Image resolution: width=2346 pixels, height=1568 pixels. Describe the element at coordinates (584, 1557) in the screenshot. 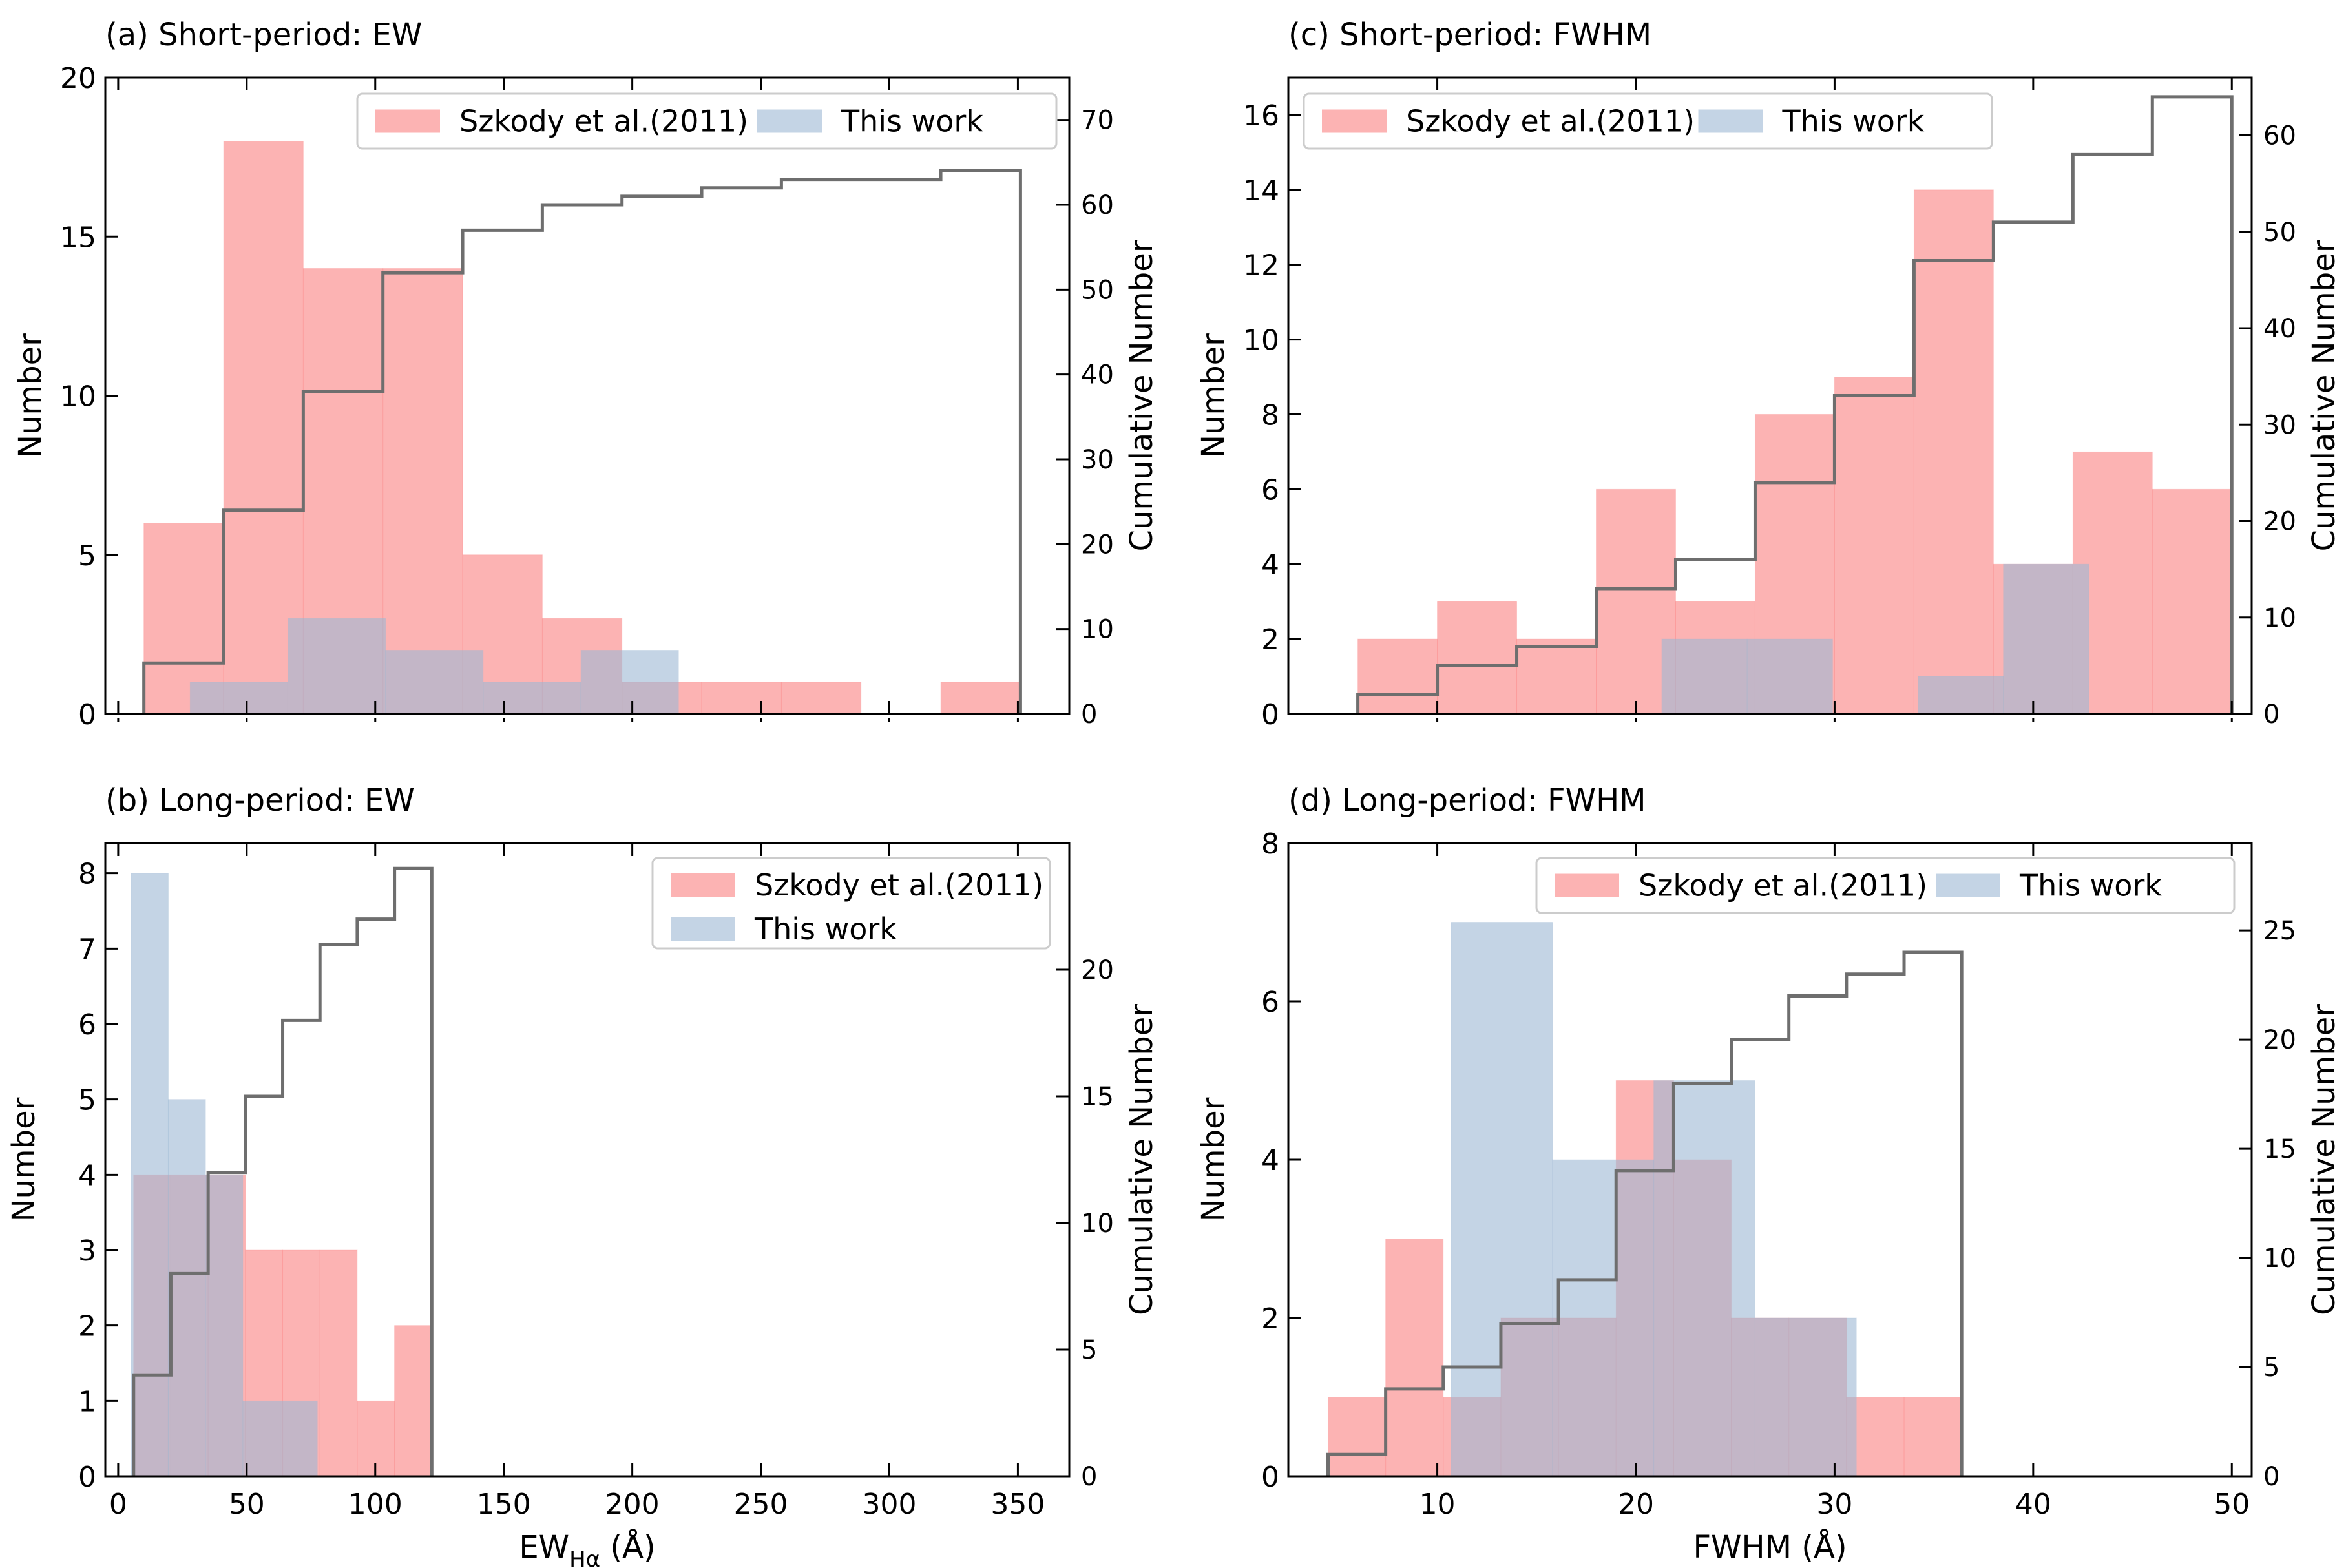

I see `x-axis-label-sub: Hα` at that location.